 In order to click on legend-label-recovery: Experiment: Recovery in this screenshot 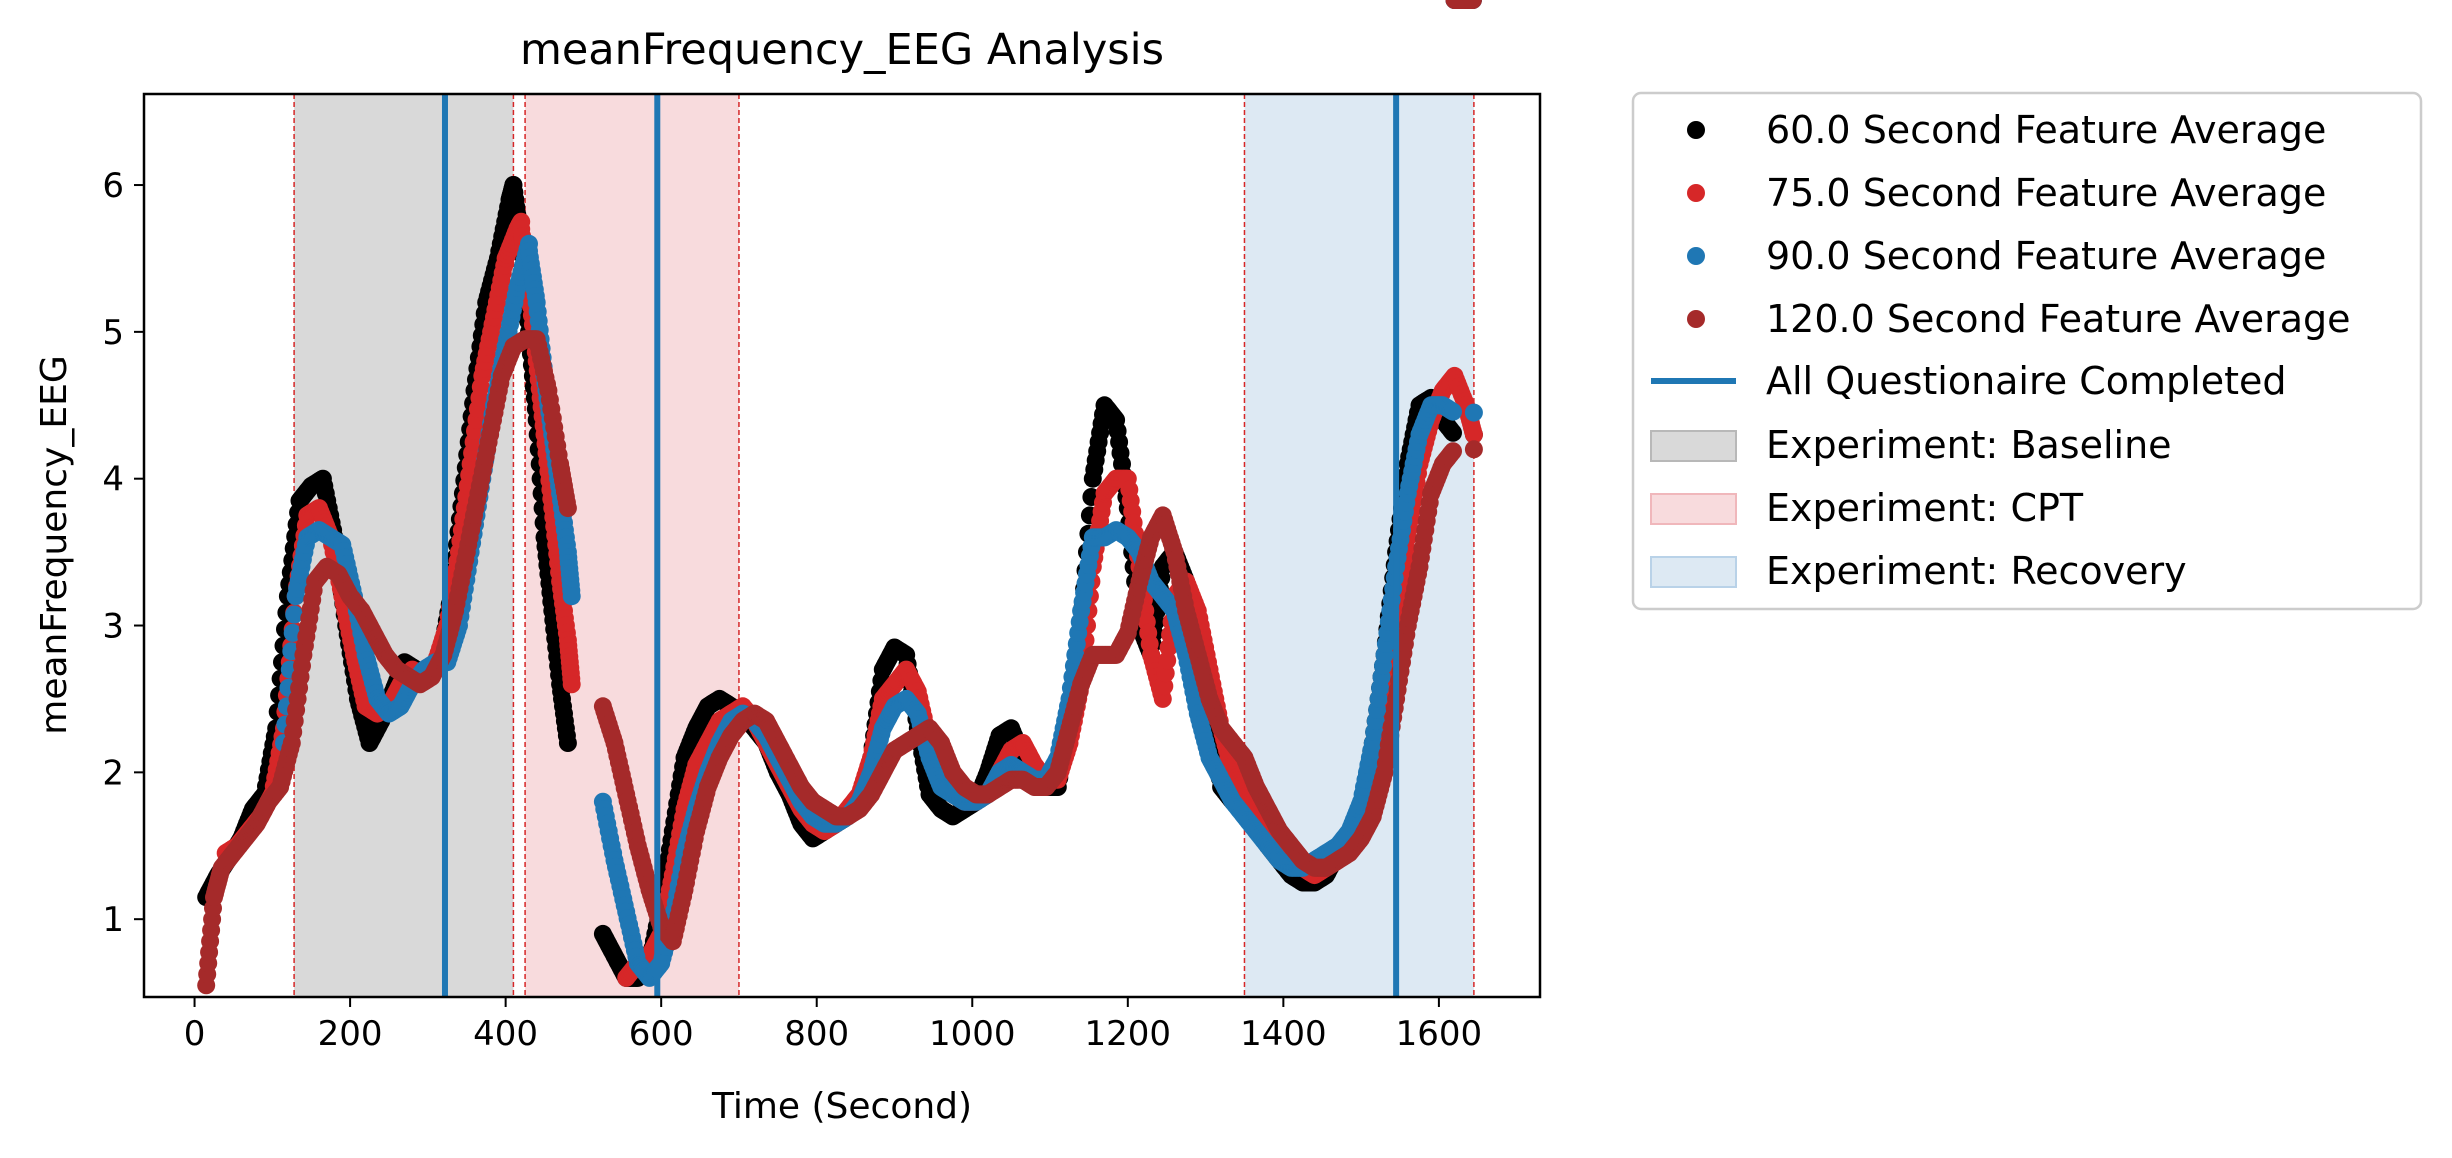, I will do `click(1976, 571)`.